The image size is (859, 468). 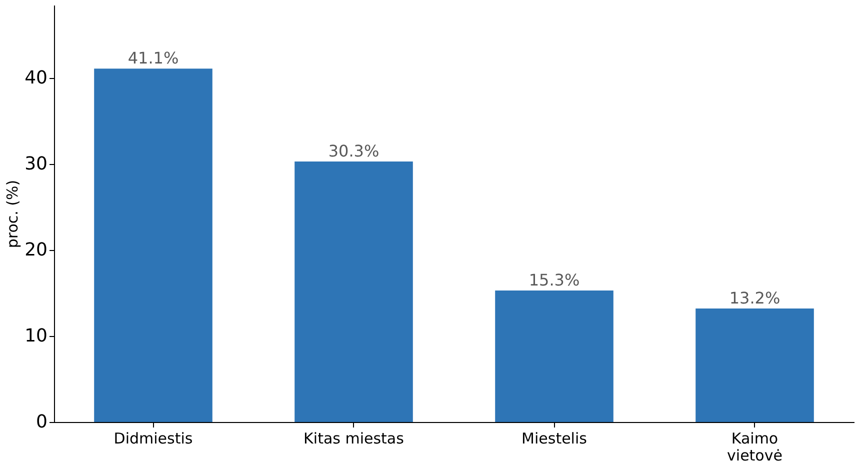 What do you see at coordinates (13, 214) in the screenshot?
I see `y-axis-title: proc. (%)` at bounding box center [13, 214].